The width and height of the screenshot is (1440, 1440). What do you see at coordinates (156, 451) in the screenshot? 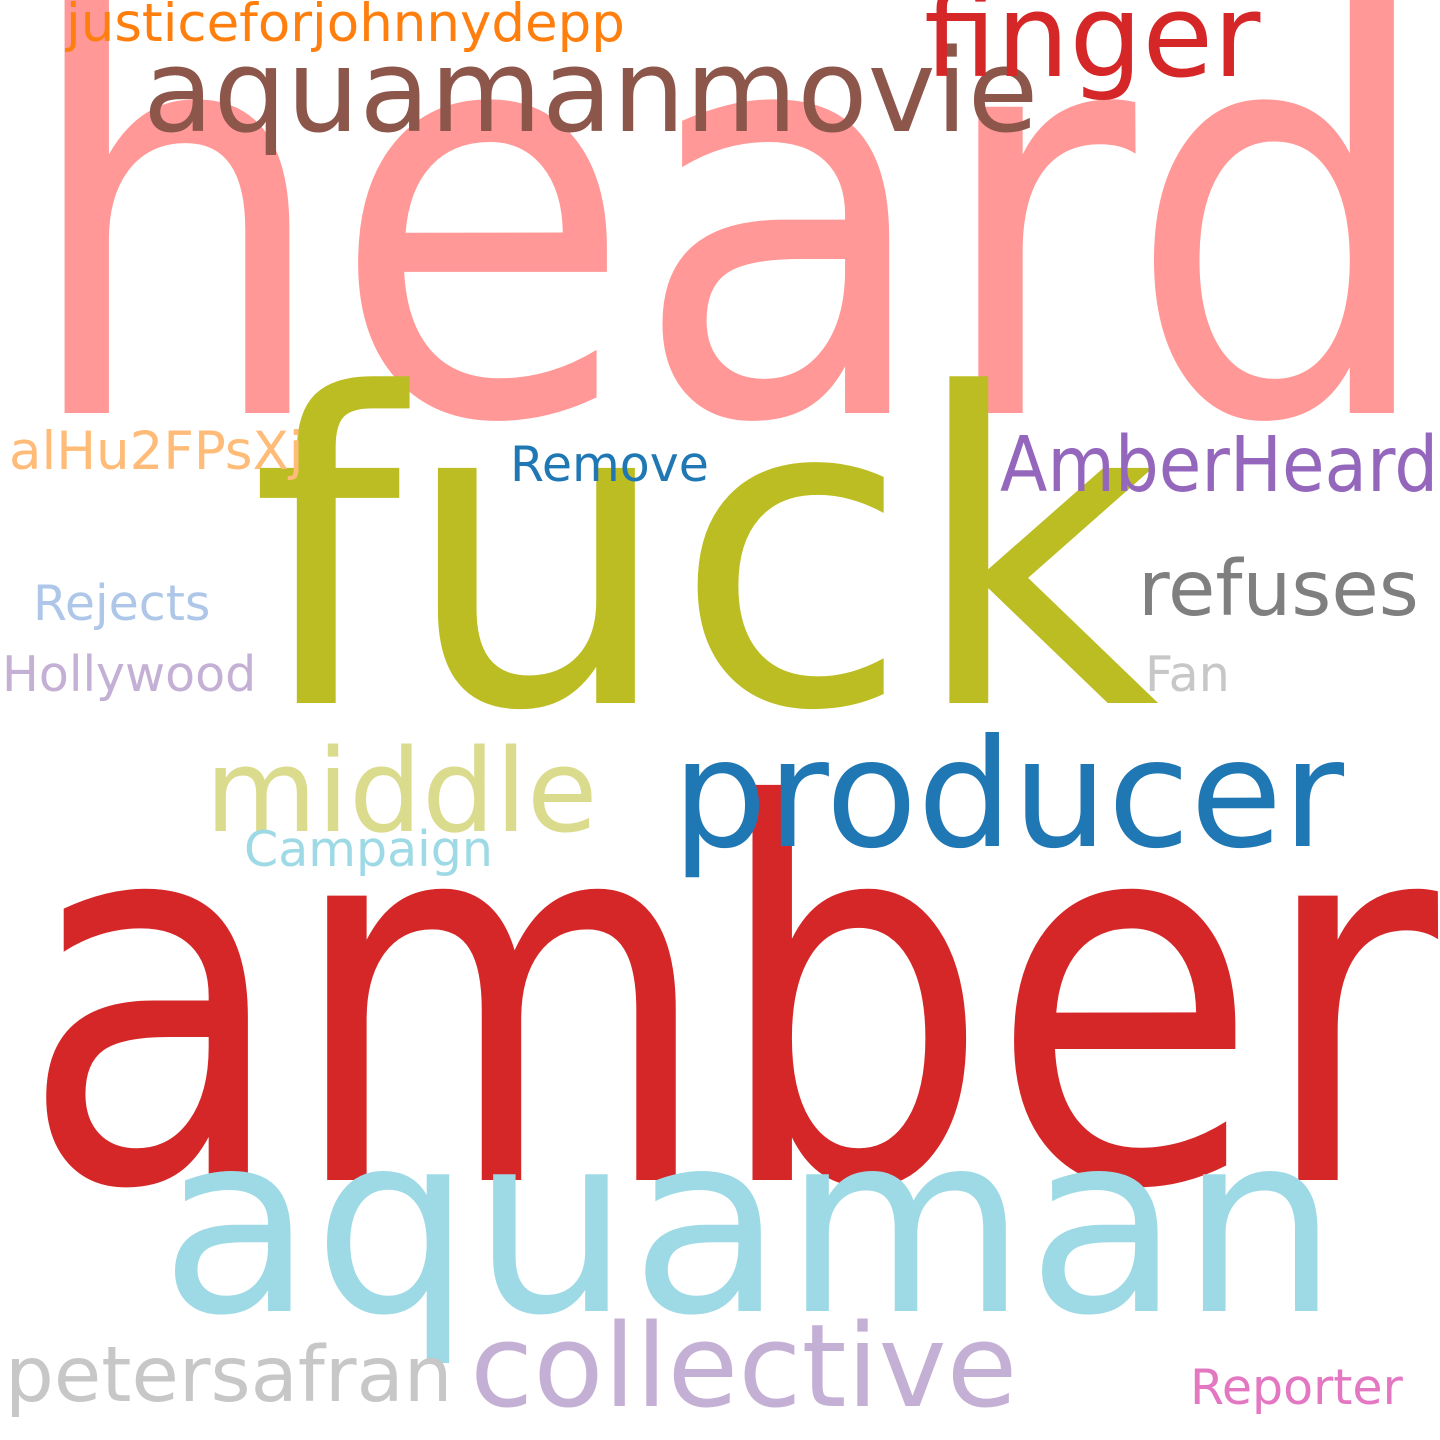
I see `word-alhu2fpsxj: alHu2FPsXj` at bounding box center [156, 451].